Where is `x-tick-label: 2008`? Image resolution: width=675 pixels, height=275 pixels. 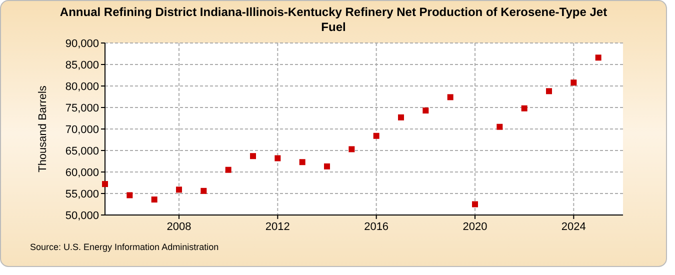 x-tick-label: 2008 is located at coordinates (179, 227).